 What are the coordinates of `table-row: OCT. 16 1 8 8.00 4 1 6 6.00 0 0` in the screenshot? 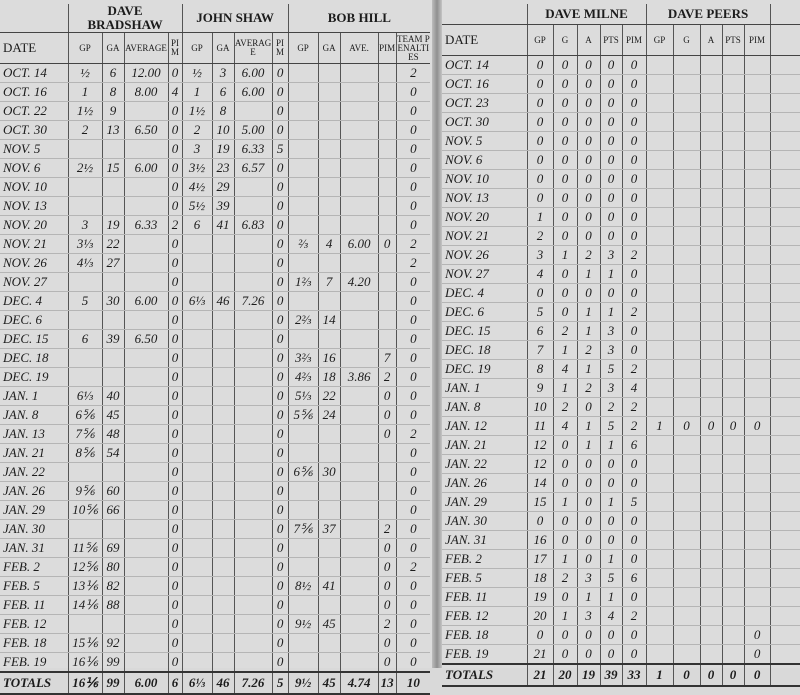 It's located at (215, 92).